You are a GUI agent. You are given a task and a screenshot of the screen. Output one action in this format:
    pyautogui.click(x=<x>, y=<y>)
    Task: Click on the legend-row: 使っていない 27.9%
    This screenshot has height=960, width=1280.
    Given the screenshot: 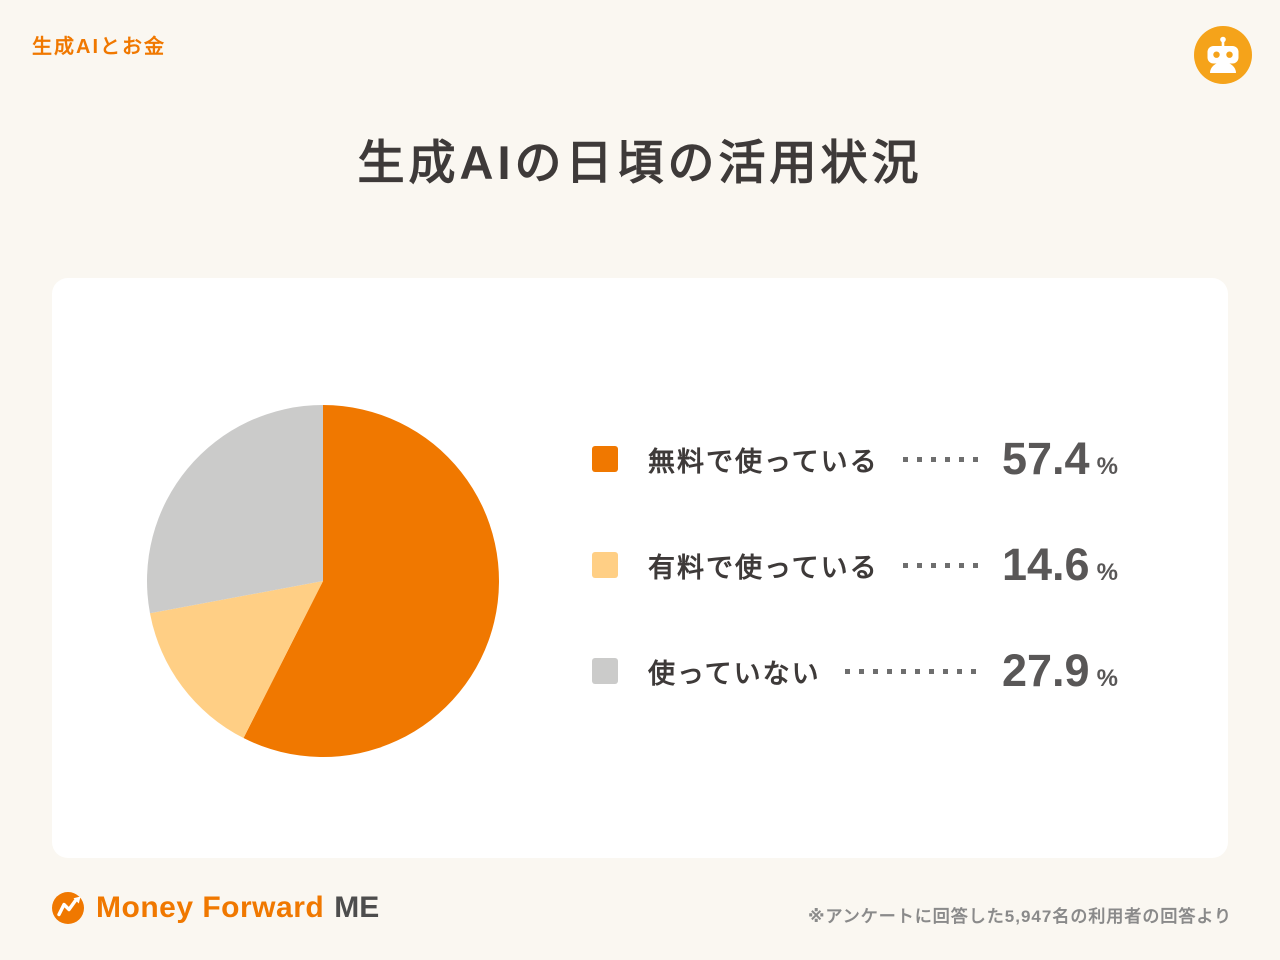 What is the action you would take?
    pyautogui.click(x=873, y=671)
    